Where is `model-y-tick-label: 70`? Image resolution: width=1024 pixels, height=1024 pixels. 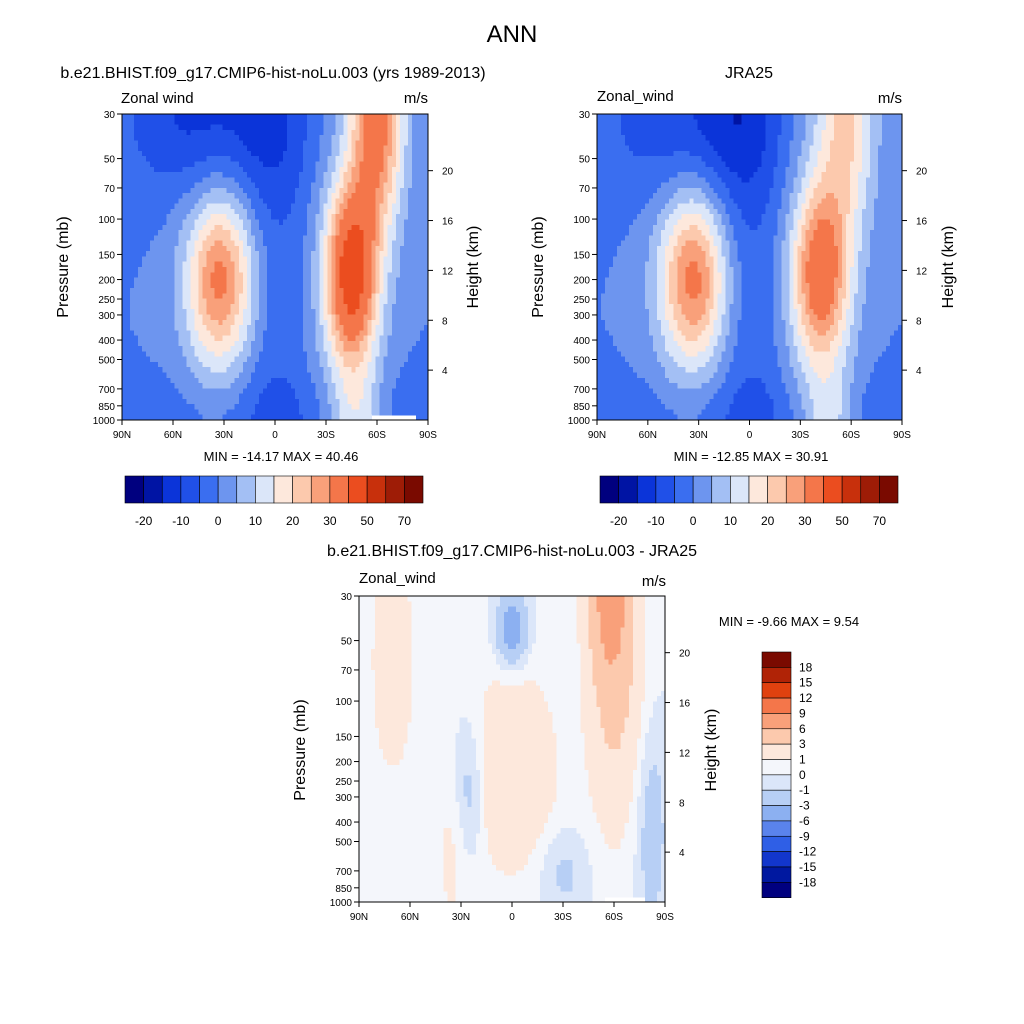 model-y-tick-label: 70 is located at coordinates (110, 189).